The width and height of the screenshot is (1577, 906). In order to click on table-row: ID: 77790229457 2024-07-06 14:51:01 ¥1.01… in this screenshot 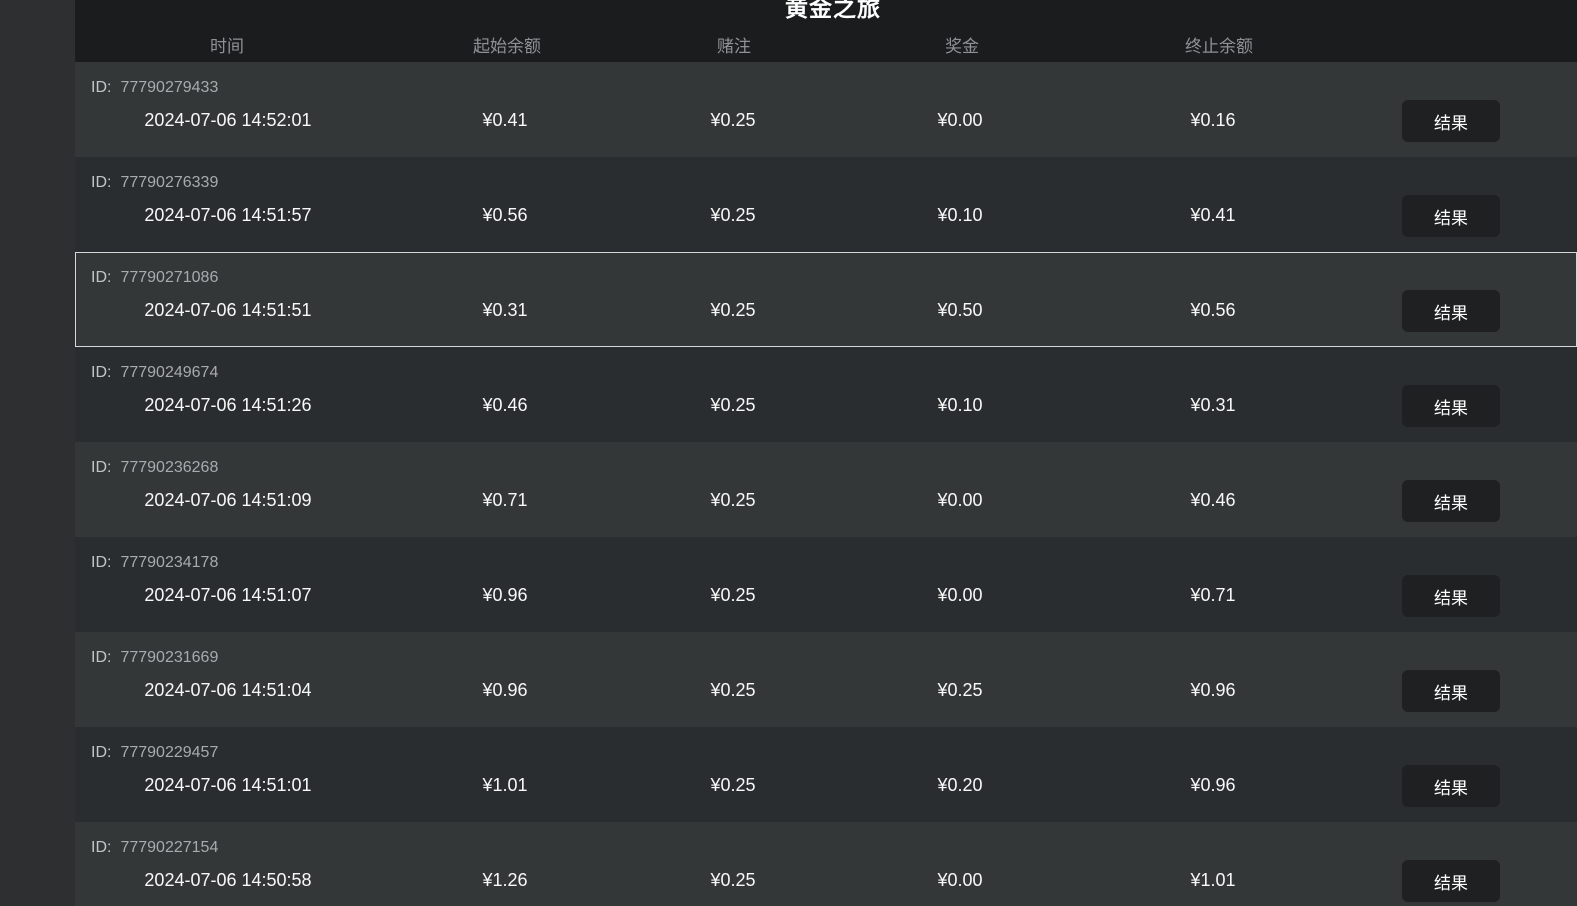, I will do `click(826, 774)`.